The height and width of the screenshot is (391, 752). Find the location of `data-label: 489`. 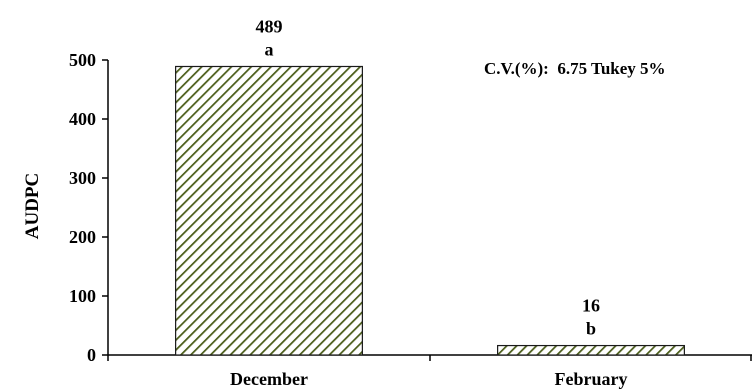

data-label: 489 is located at coordinates (269, 26).